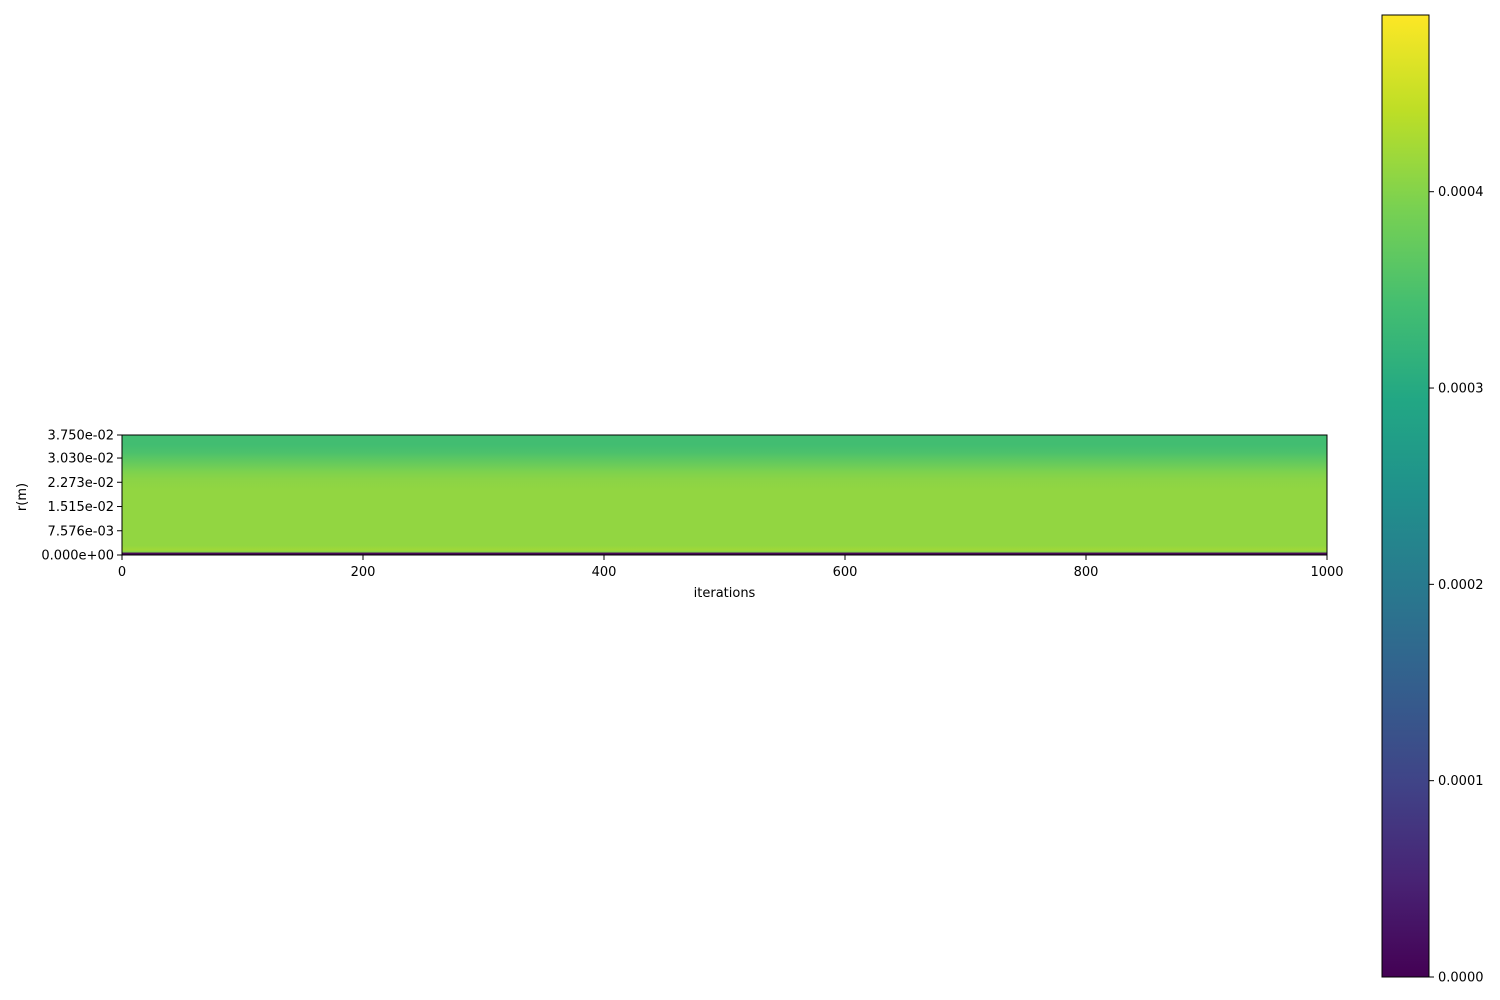 The height and width of the screenshot is (1000, 1500). What do you see at coordinates (1086, 572) in the screenshot?
I see `x-tick-label: 800` at bounding box center [1086, 572].